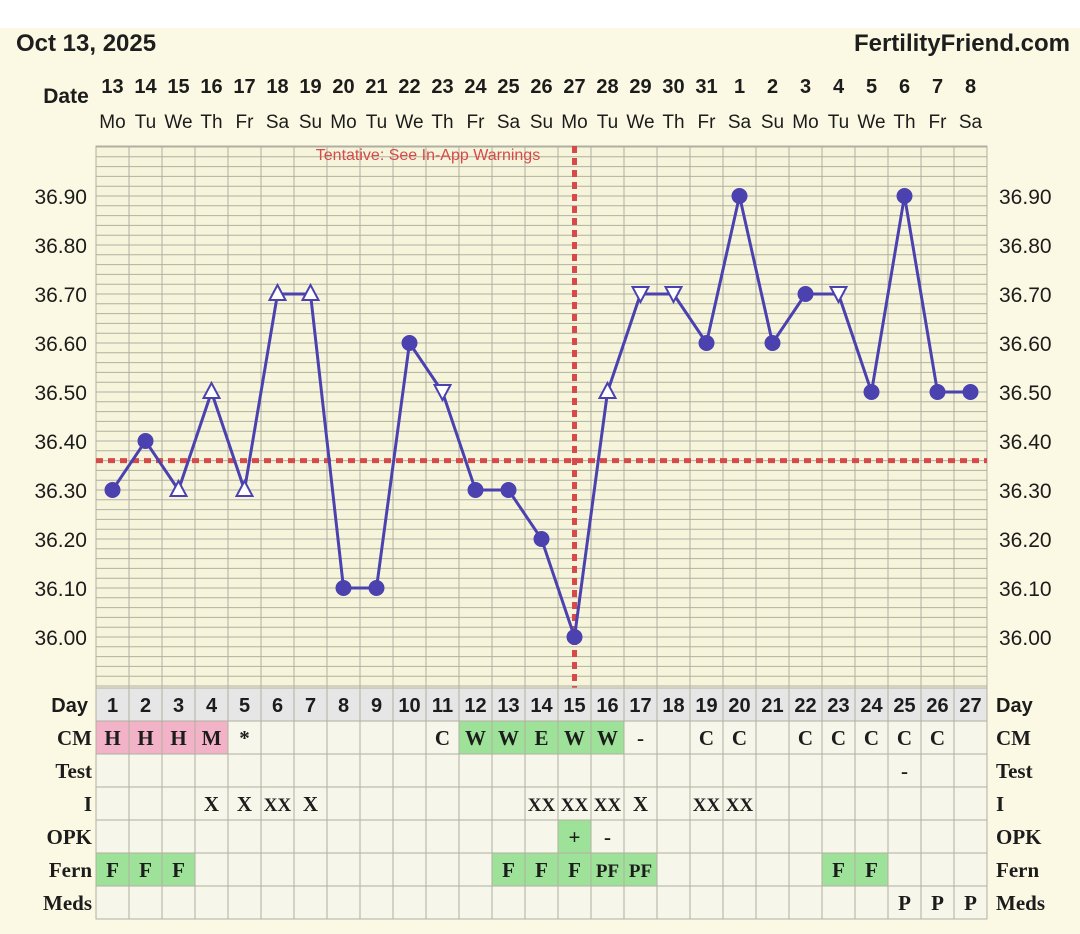 This screenshot has height=934, width=1080. I want to click on cycle-day-number: 14, so click(541, 706).